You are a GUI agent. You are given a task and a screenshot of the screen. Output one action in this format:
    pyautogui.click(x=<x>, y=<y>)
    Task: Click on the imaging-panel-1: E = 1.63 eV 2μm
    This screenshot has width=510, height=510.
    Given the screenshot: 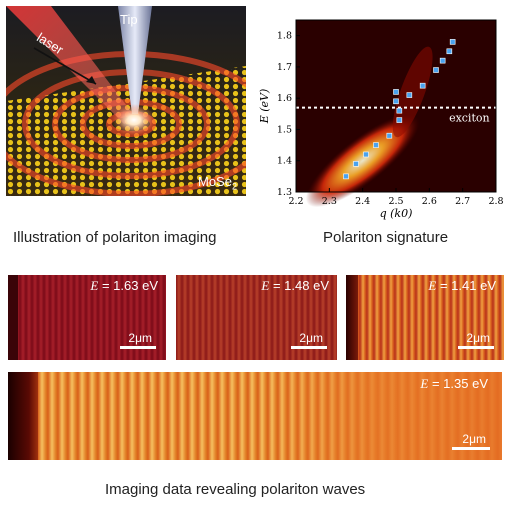 What is the action you would take?
    pyautogui.click(x=87, y=317)
    